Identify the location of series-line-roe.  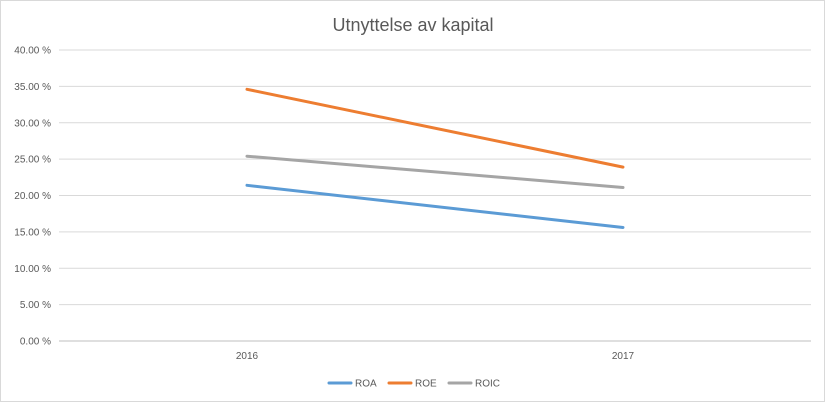
(435, 128).